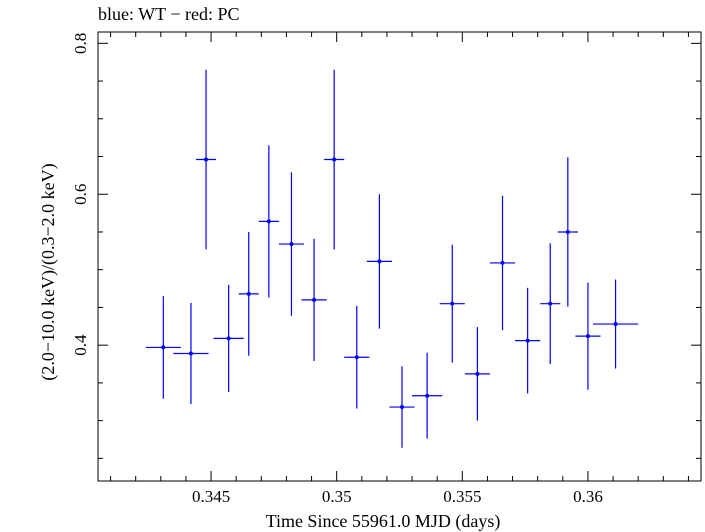 The height and width of the screenshot is (532, 705). What do you see at coordinates (80, 194) in the screenshot?
I see `y-tick-label: 0.6` at bounding box center [80, 194].